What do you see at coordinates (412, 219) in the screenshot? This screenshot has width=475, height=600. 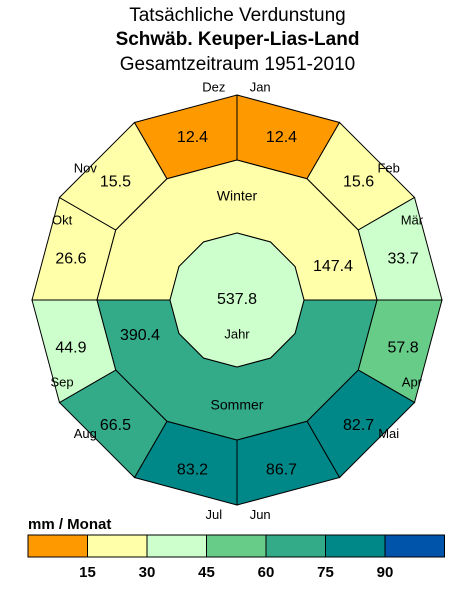 I see `month-maer-name: Mär` at bounding box center [412, 219].